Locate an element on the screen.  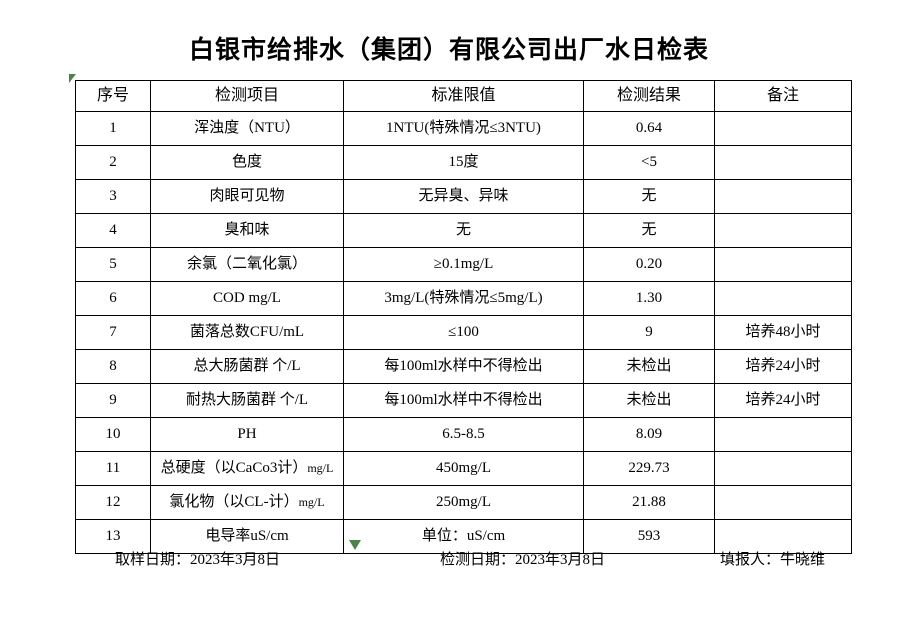
cell-standard-limit: 6.5-8.5 is located at coordinates (463, 434).